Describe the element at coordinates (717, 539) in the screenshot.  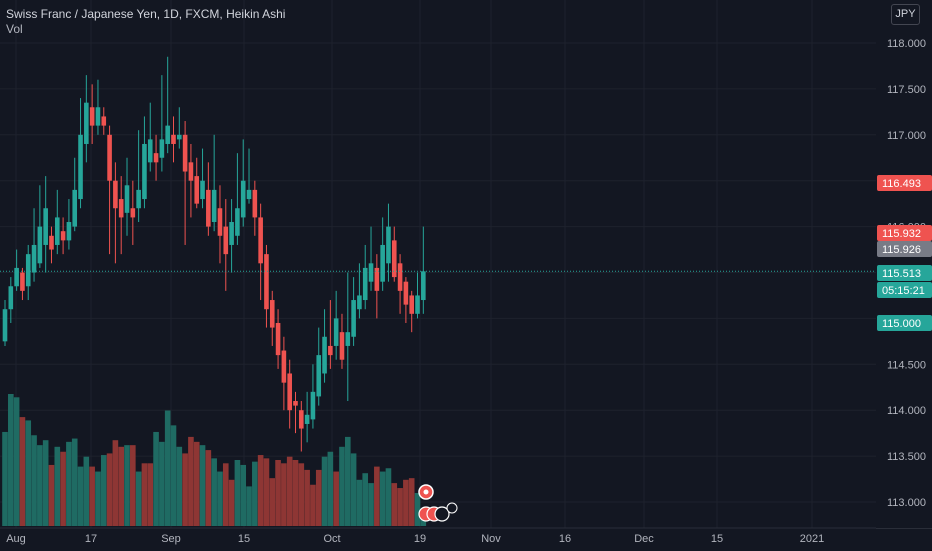
I see `time-tick-label: 15` at that location.